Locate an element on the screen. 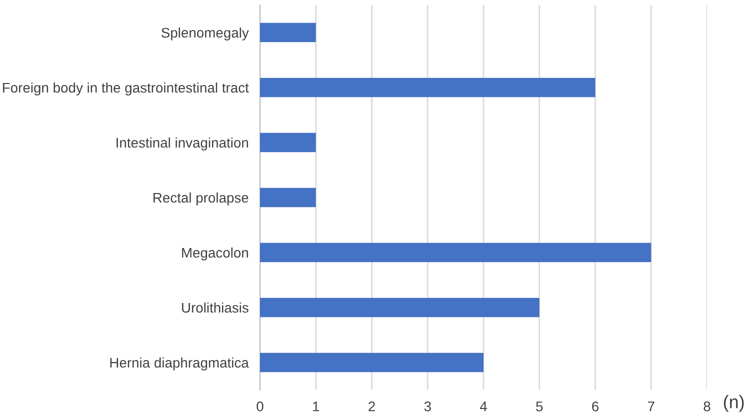 This screenshot has height=420, width=752. x-tick-label: 4 is located at coordinates (483, 407).